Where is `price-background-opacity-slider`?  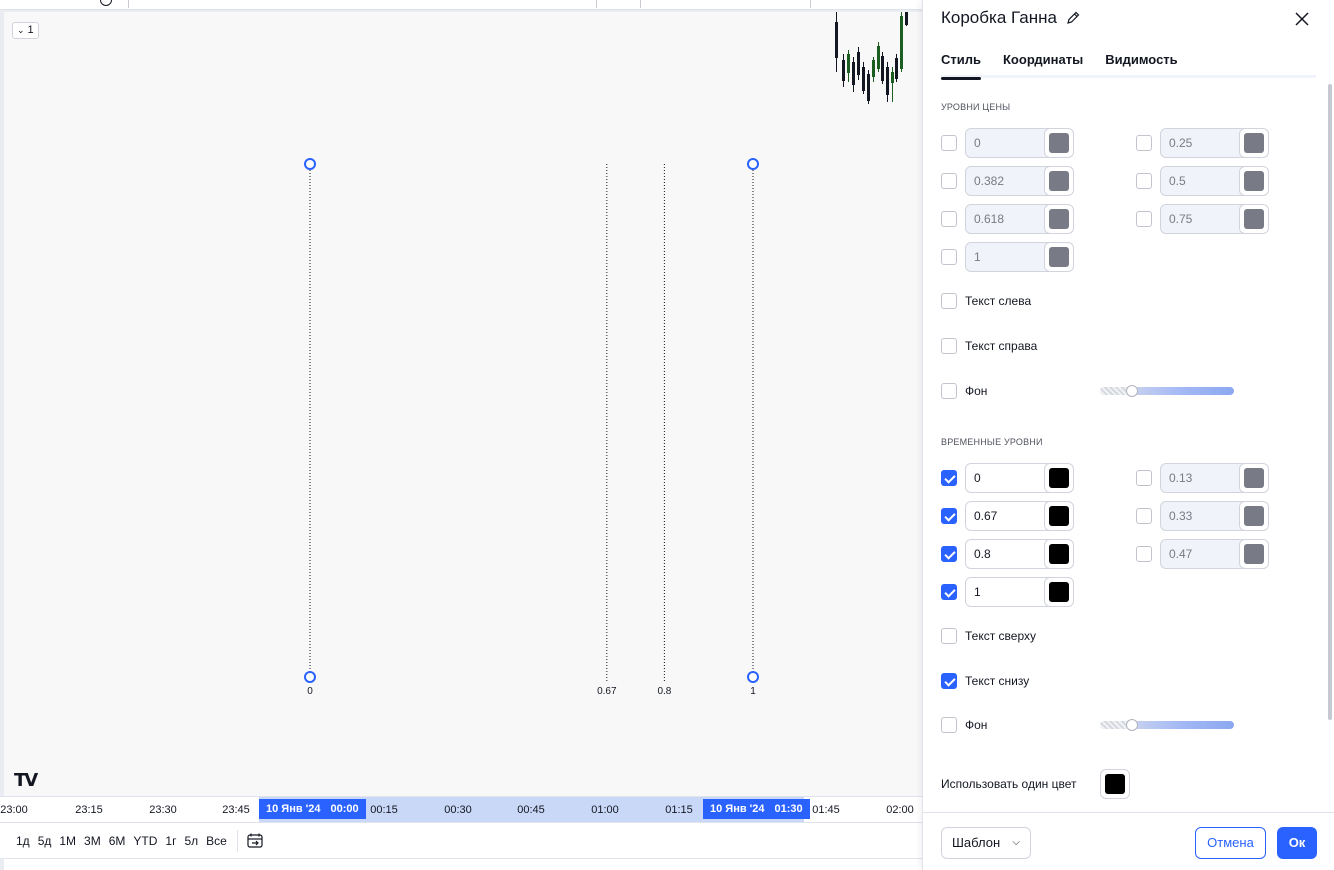
price-background-opacity-slider is located at coordinates (1167, 391).